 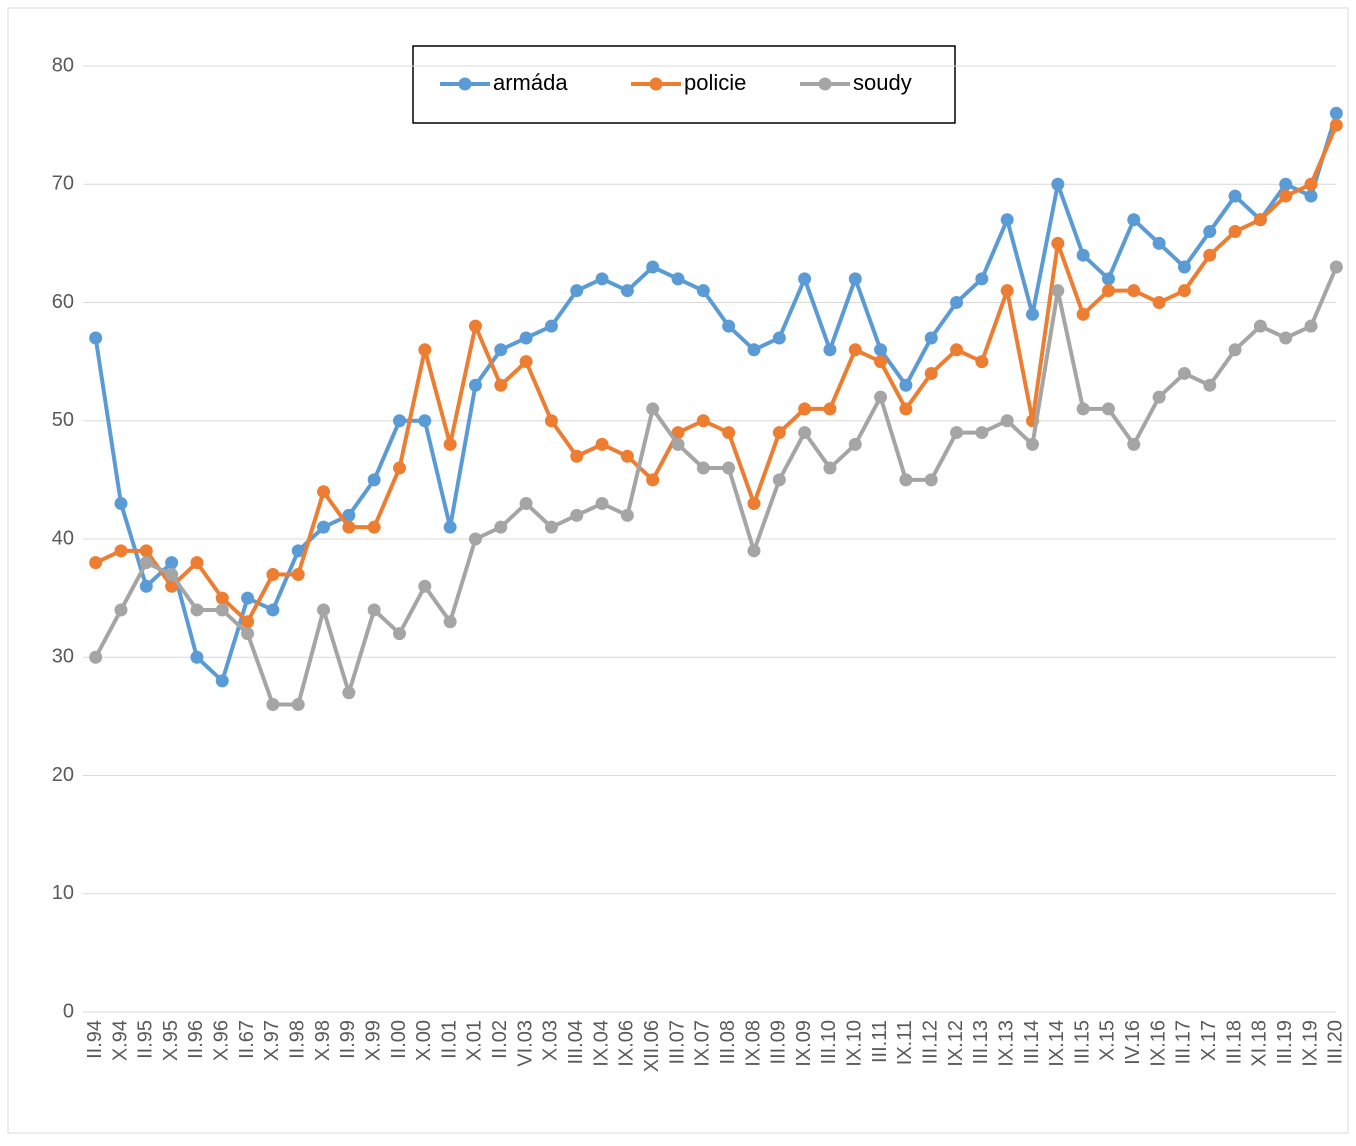 I want to click on x-tick-label: X.17, so click(x=1209, y=1040).